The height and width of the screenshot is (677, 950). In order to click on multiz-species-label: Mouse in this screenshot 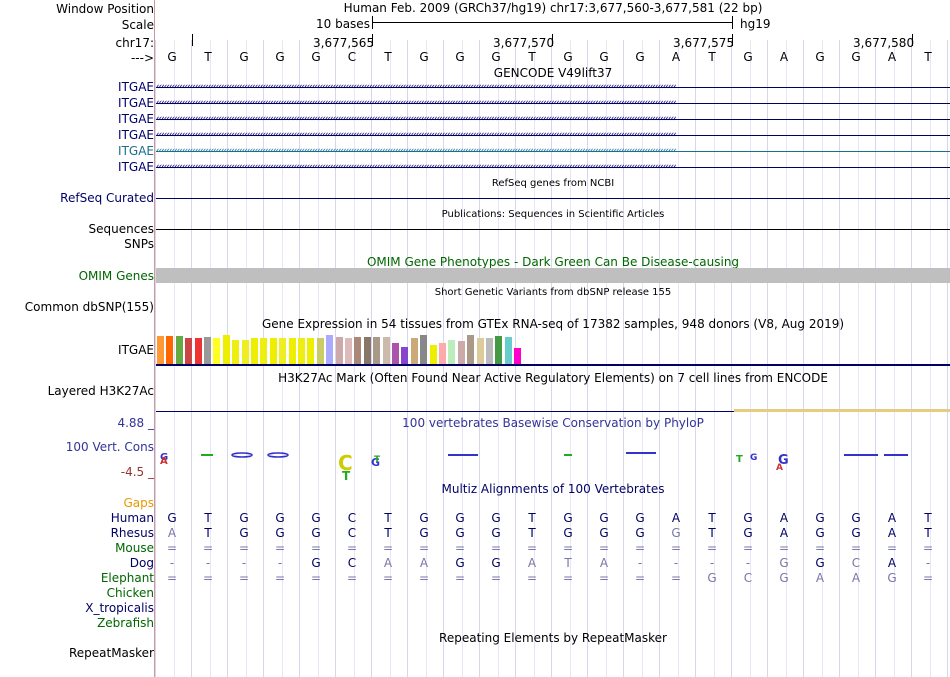, I will do `click(134, 548)`.